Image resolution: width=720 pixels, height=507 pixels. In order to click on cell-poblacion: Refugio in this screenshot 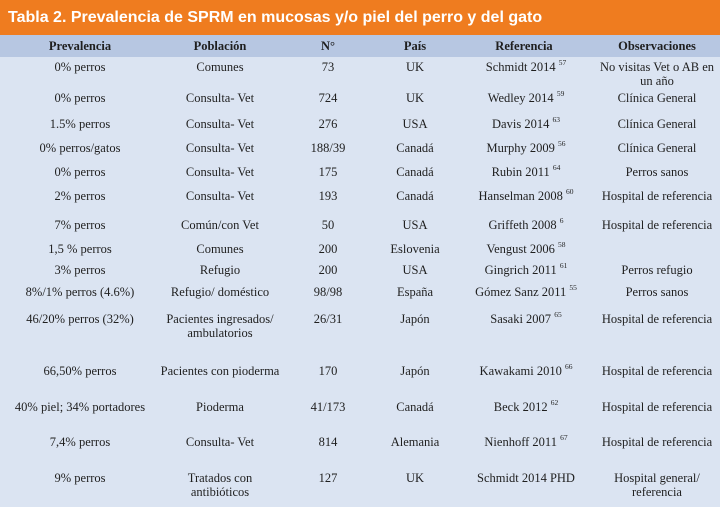, I will do `click(220, 270)`.